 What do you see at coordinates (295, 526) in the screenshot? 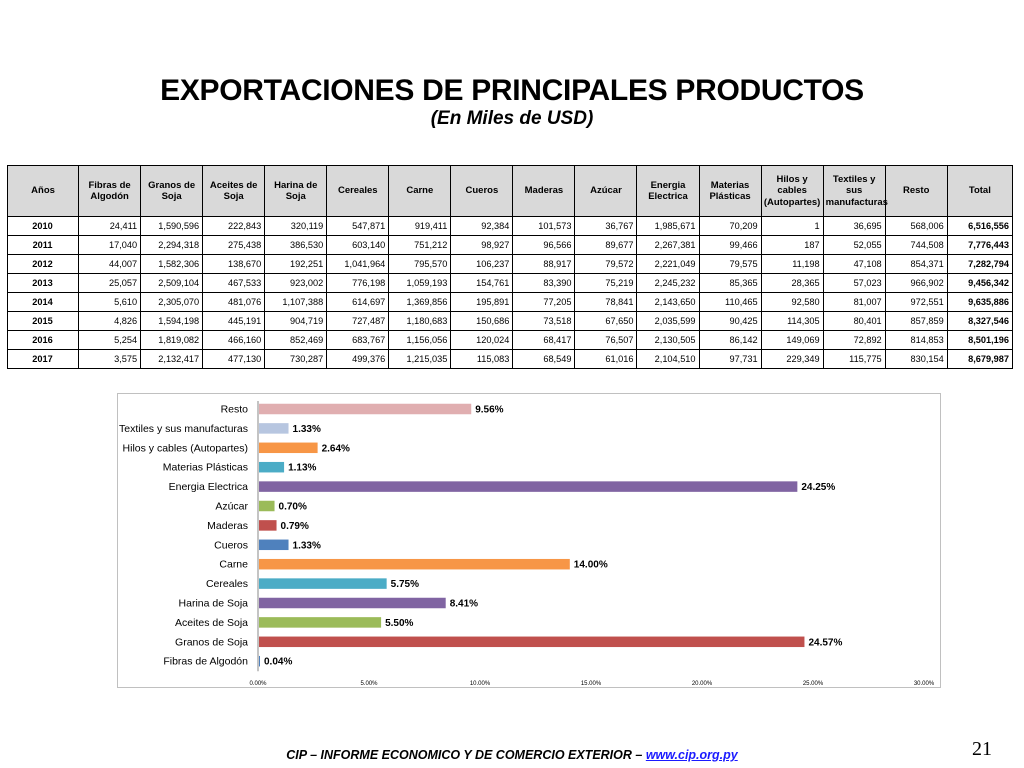
I see `data-label: 0.79%` at bounding box center [295, 526].